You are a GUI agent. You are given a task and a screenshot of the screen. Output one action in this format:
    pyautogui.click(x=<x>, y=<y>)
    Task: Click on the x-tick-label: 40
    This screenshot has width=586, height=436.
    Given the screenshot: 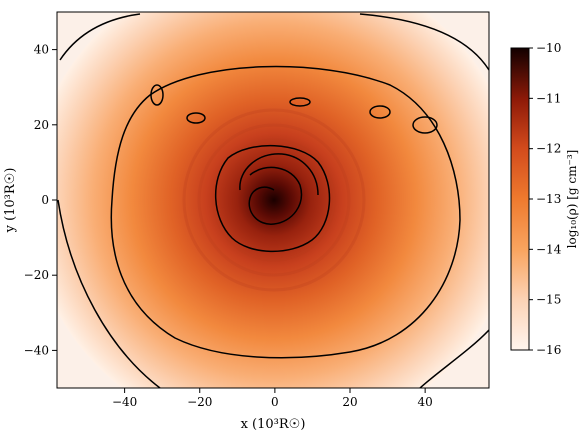 What is the action you would take?
    pyautogui.click(x=424, y=402)
    